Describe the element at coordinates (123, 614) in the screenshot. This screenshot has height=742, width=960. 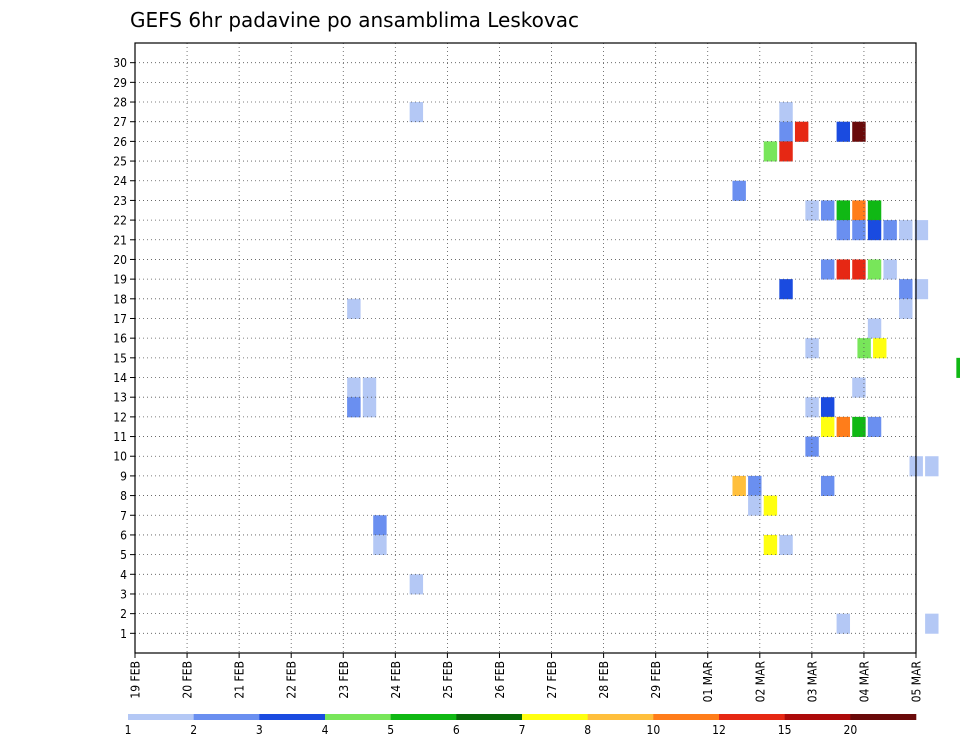
I see `y-tick-label: 2` at that location.